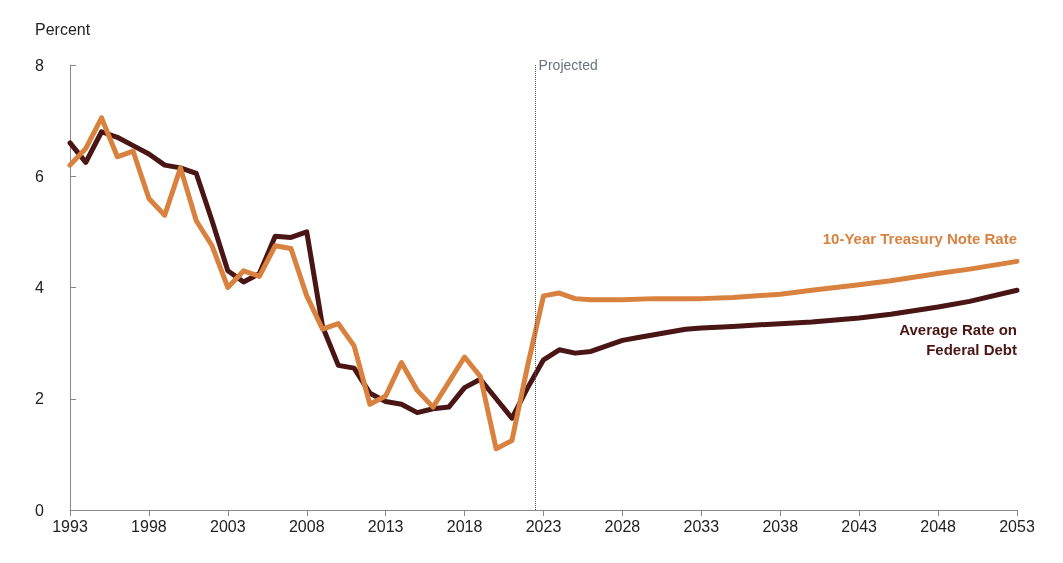 The image size is (1063, 563). Describe the element at coordinates (780, 526) in the screenshot. I see `x-tick-label: 2038` at that location.